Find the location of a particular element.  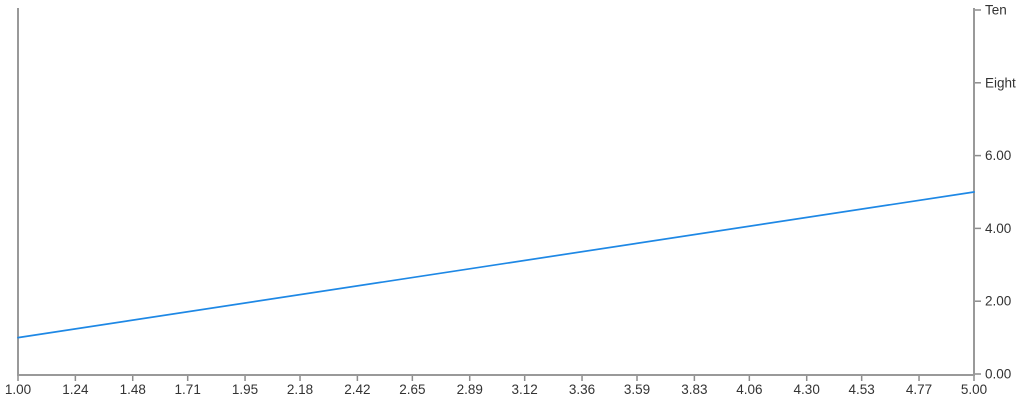

y-tick-label: 0.00 is located at coordinates (998, 374).